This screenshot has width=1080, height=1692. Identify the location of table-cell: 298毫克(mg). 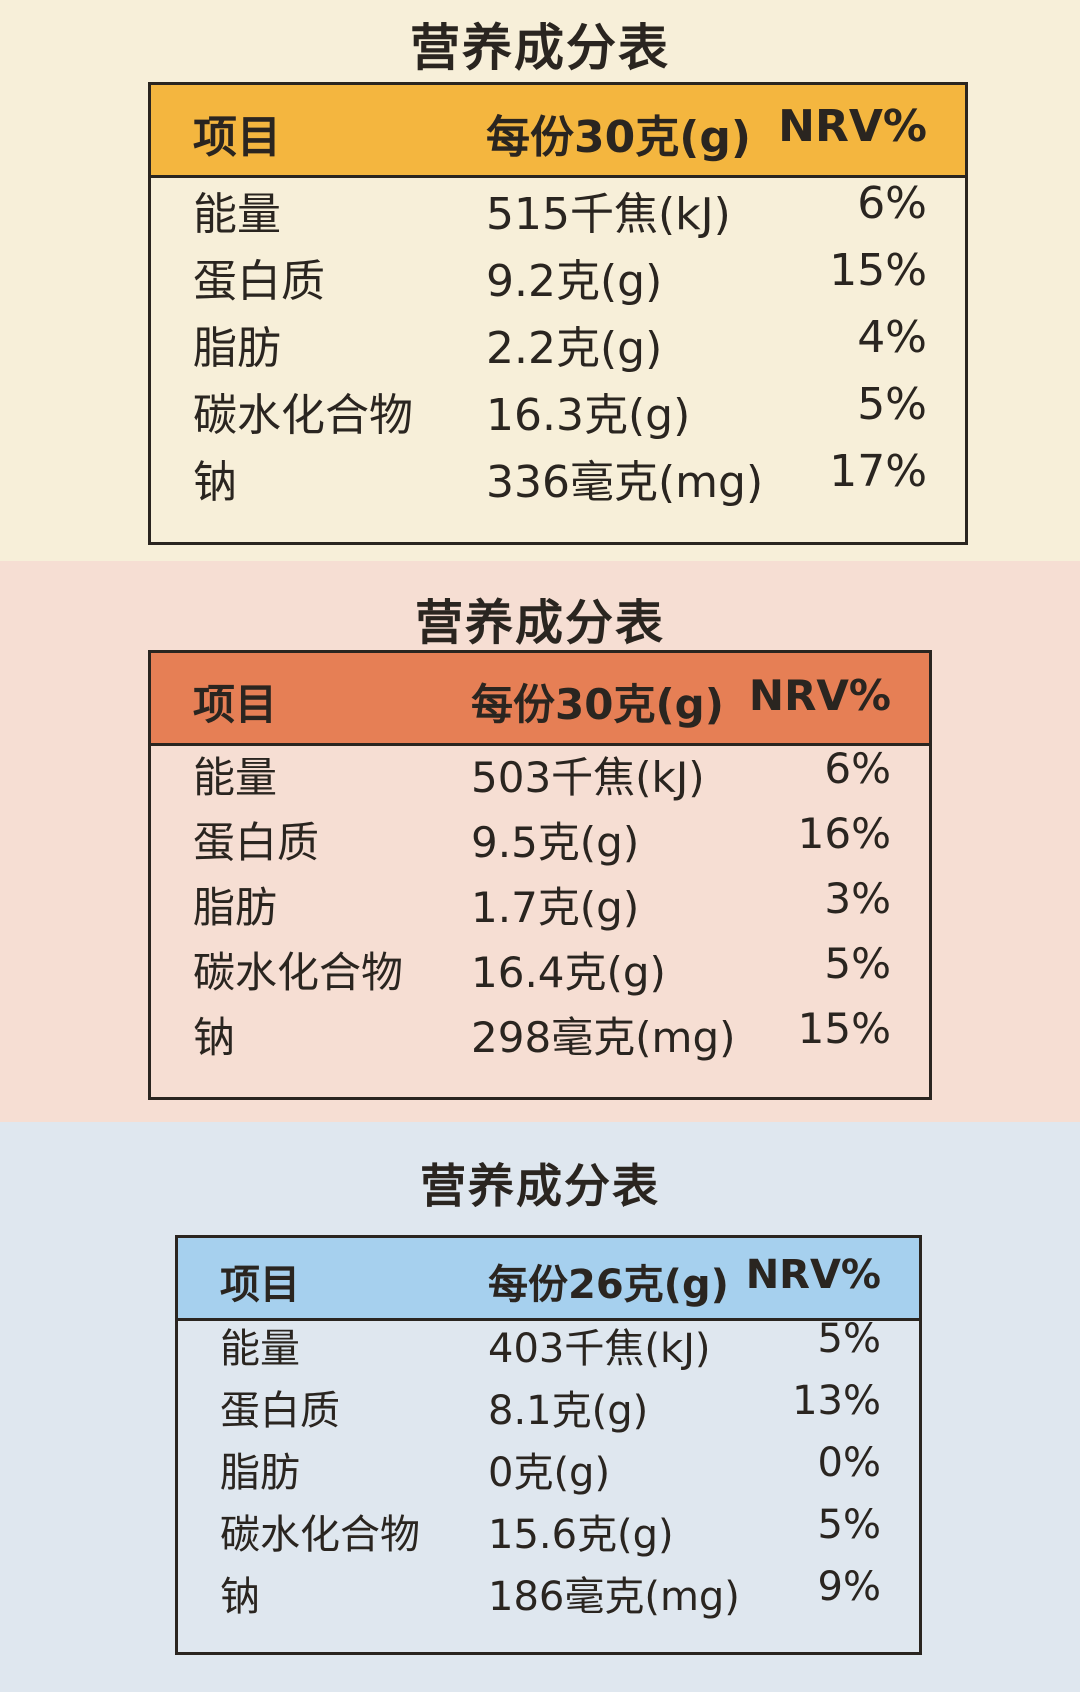
(603, 1037).